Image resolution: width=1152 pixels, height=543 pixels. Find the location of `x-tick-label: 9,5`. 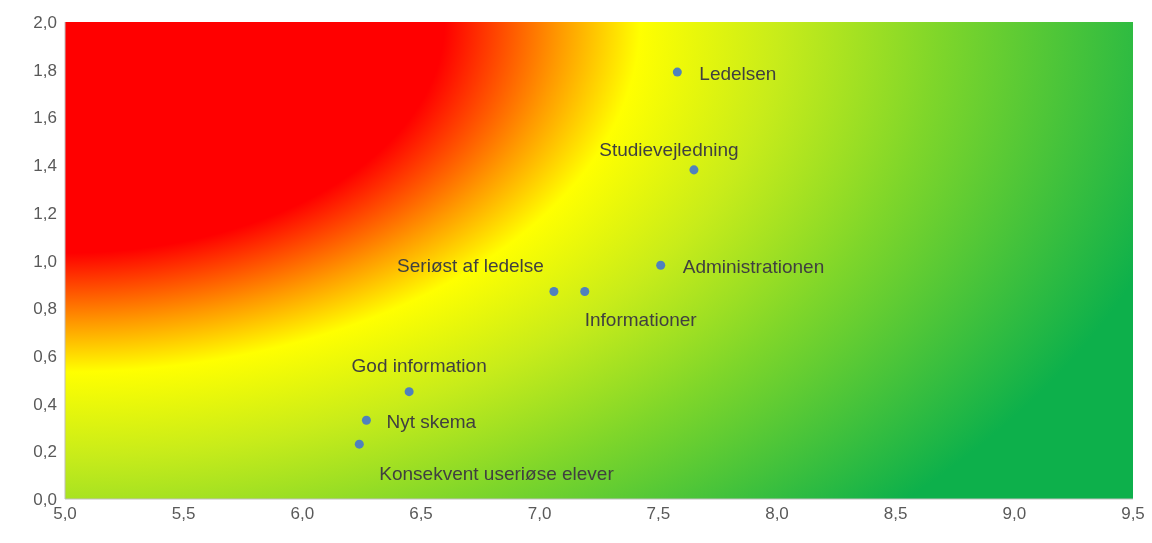

x-tick-label: 9,5 is located at coordinates (1133, 514).